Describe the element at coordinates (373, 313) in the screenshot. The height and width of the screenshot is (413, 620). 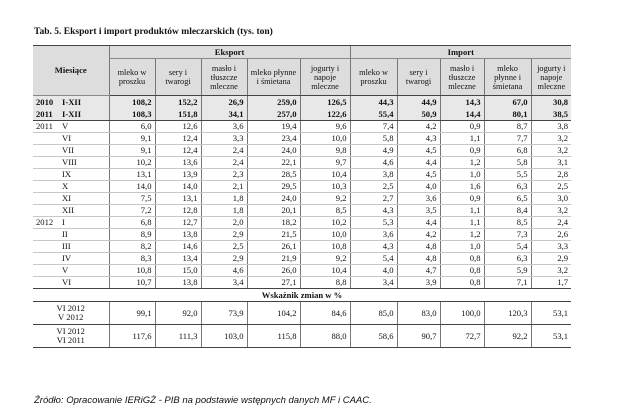
I see `table-cell: 85,0` at that location.